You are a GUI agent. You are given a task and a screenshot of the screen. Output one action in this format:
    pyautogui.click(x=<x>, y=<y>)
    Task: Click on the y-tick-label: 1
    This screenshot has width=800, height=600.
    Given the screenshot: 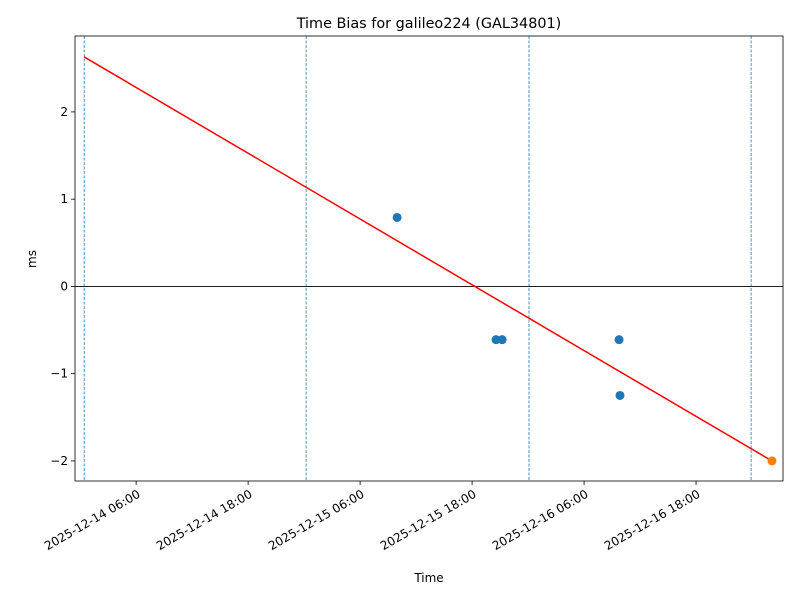 What is the action you would take?
    pyautogui.click(x=64, y=199)
    